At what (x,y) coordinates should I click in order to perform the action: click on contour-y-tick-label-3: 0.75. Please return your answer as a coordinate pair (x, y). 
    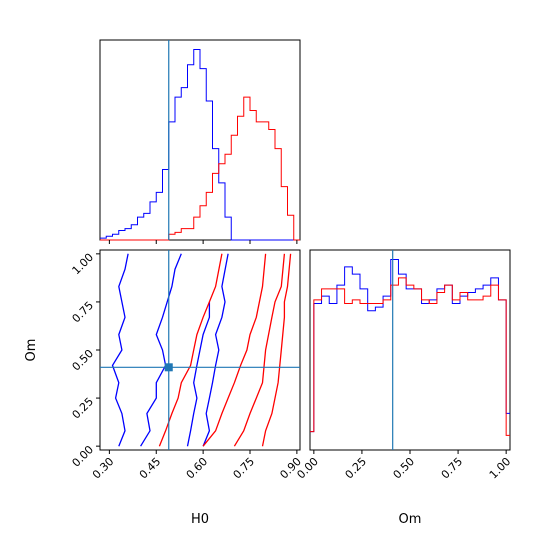
    Looking at the image, I should click on (83, 312).